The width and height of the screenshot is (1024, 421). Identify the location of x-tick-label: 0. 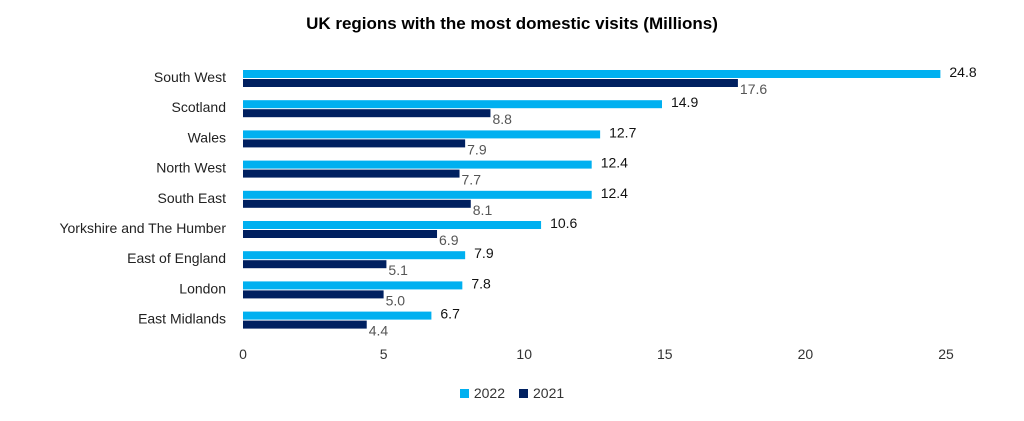
(243, 354).